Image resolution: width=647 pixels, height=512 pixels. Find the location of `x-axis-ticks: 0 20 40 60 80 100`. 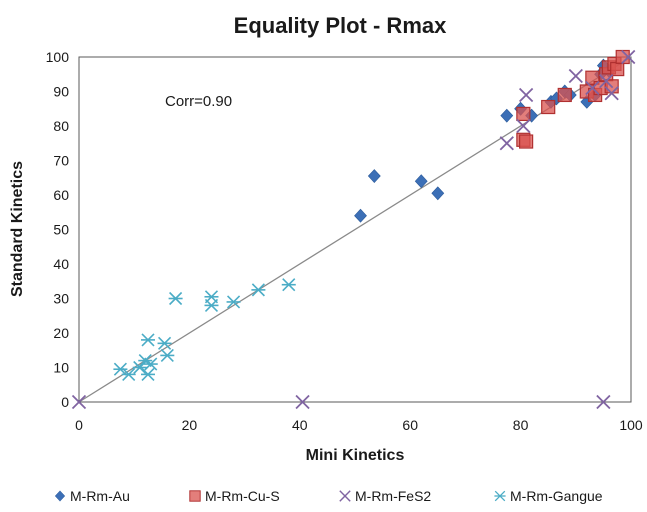

x-axis-ticks: 0 20 40 60 80 100 is located at coordinates (359, 425).